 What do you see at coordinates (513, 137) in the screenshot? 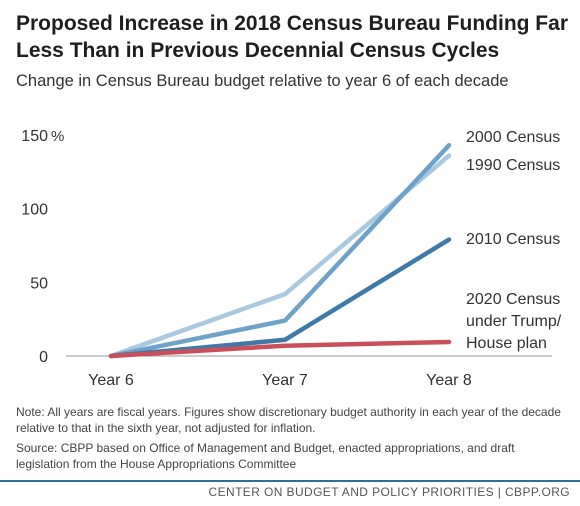
I see `series-label: 2000 Census` at bounding box center [513, 137].